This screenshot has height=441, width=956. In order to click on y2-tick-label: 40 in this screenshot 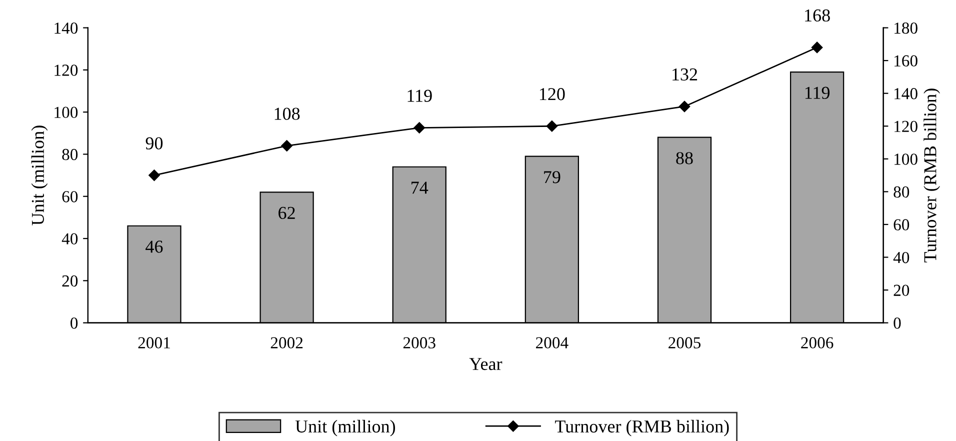, I will do `click(901, 258)`.